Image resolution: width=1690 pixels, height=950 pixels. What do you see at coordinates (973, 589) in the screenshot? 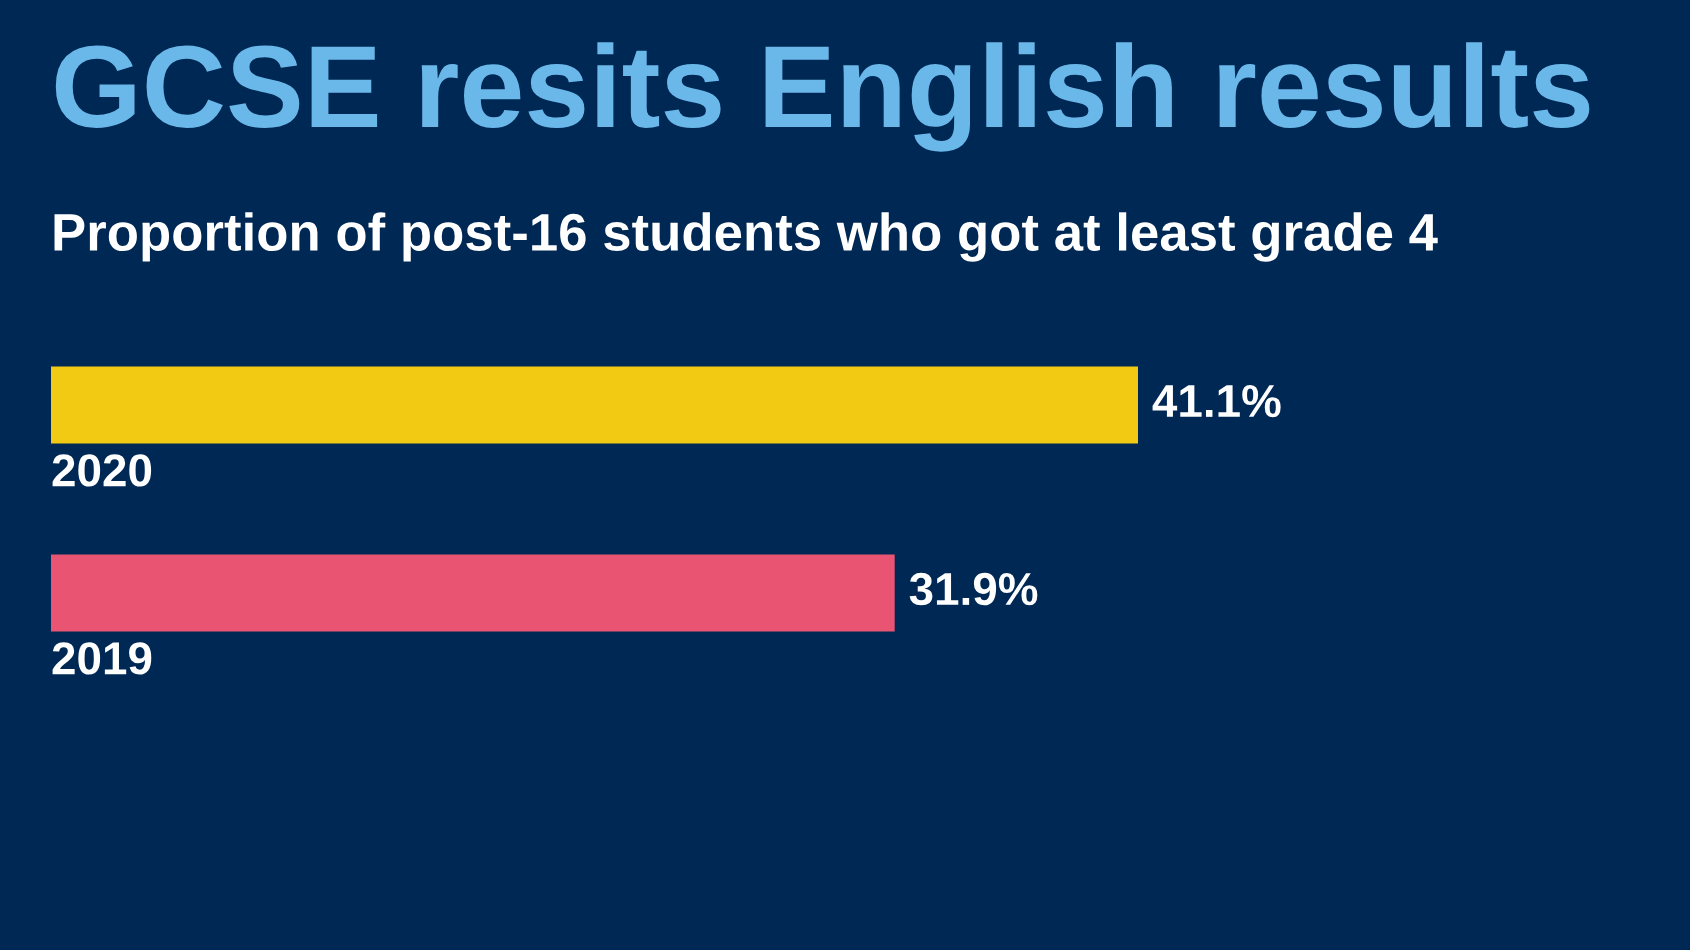
I see `data-label: 31.9%` at bounding box center [973, 589].